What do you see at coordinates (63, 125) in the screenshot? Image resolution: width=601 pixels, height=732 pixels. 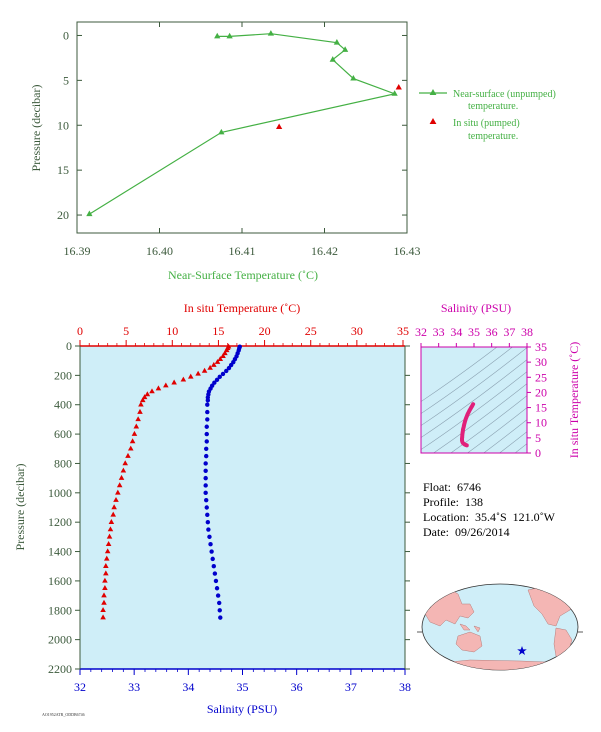 I see `top-y-tick-label: 10` at bounding box center [63, 125].